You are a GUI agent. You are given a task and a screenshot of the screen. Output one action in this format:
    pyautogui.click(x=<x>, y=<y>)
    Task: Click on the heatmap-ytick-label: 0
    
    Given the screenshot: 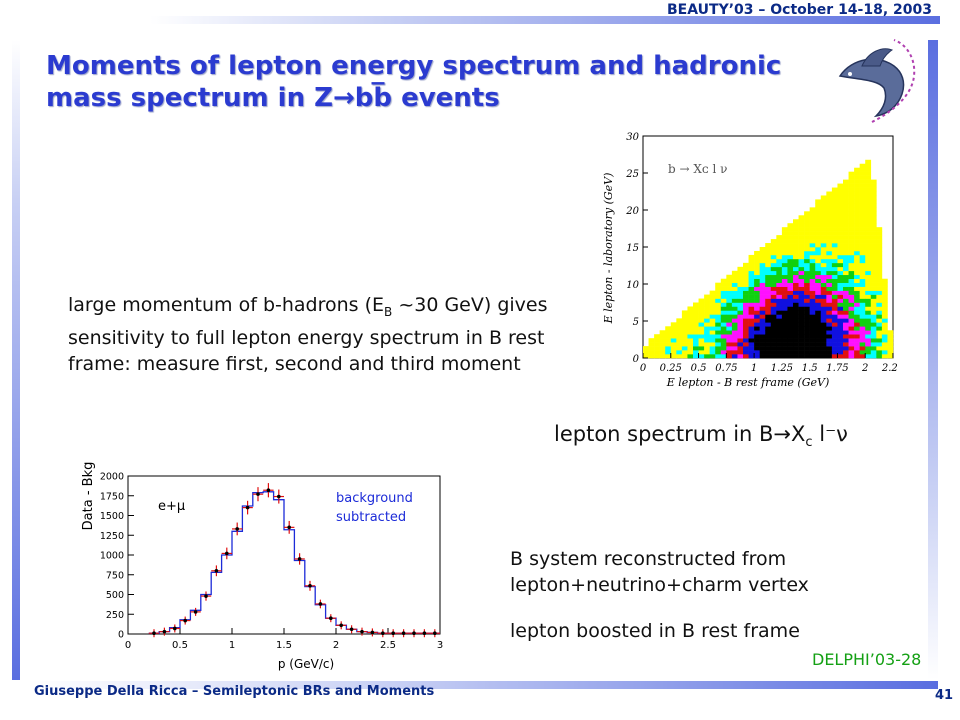 What is the action you would take?
    pyautogui.click(x=636, y=359)
    